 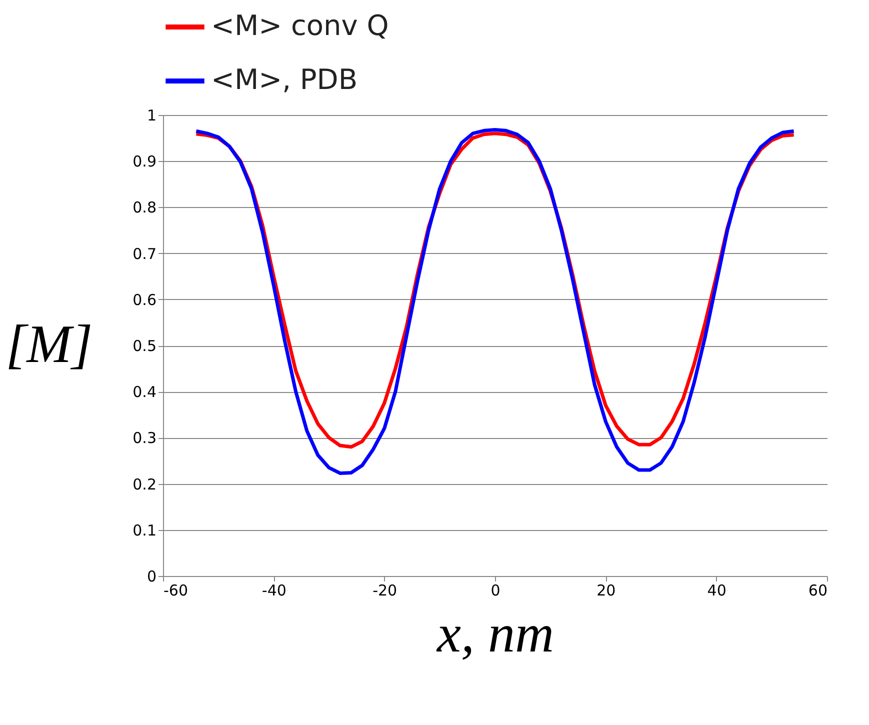 I want to click on y-tick-label: 0.5, so click(x=144, y=346).